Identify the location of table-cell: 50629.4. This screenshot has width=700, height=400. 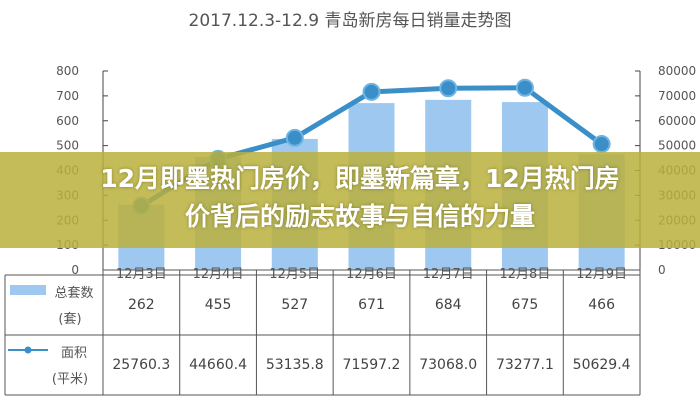
(601, 365).